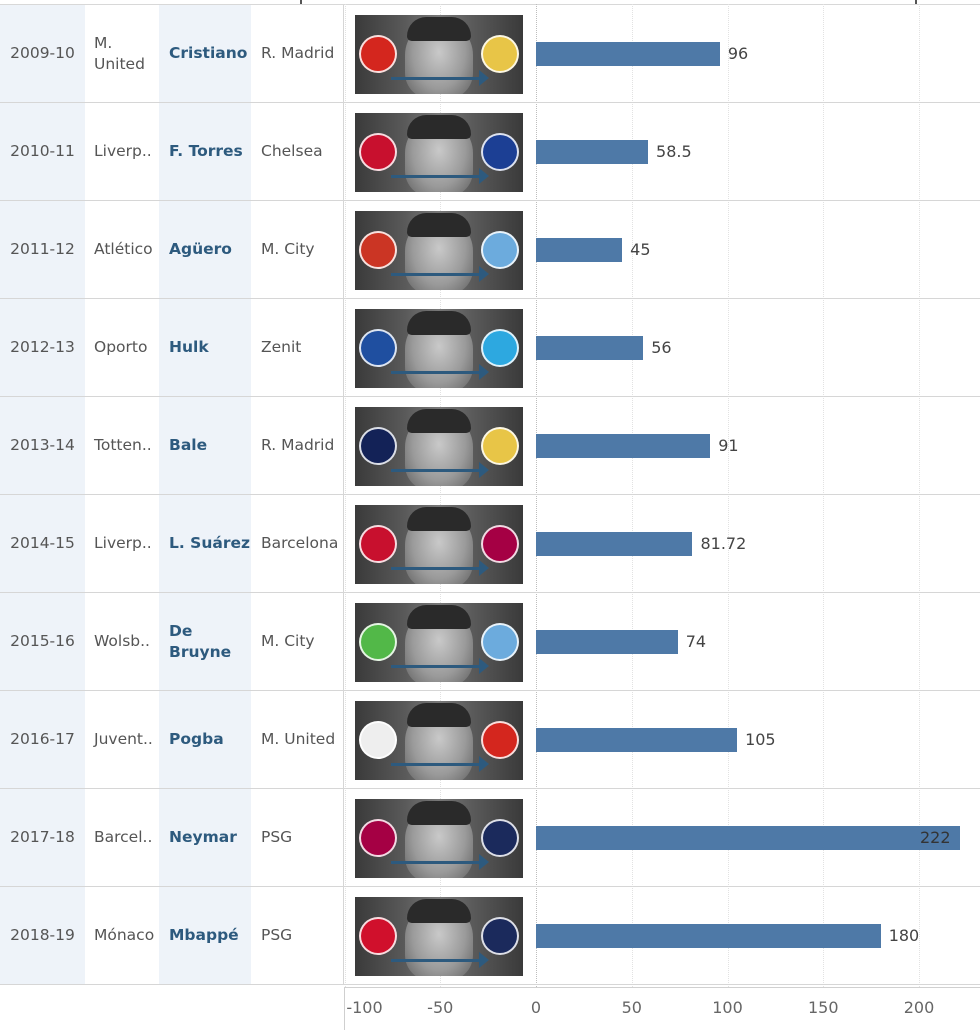 Image resolution: width=980 pixels, height=1030 pixels. I want to click on table-row: 2016-17 Juvent.. Pogba M. United 105, so click(490, 740).